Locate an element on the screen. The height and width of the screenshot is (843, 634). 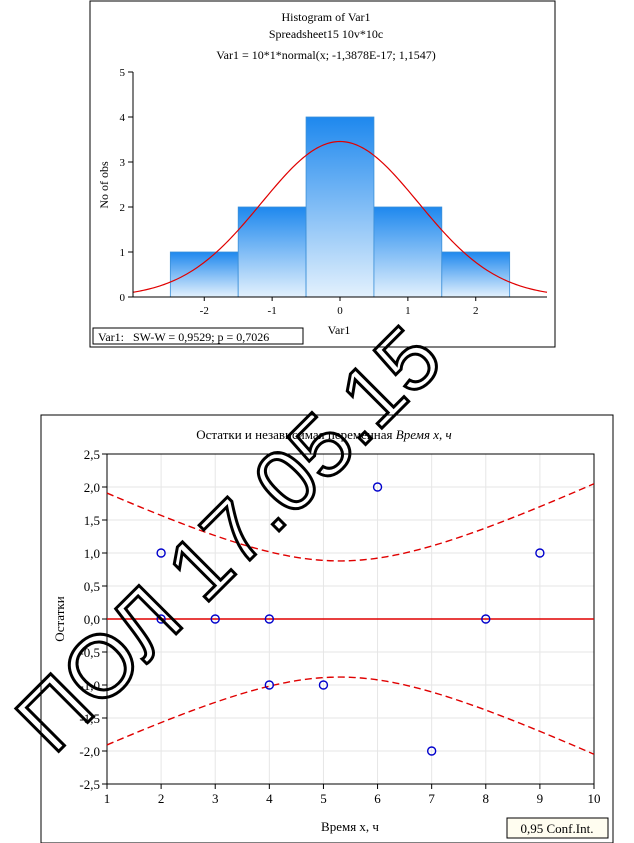
histogram-x-tick-label: 0 is located at coordinates (340, 311).